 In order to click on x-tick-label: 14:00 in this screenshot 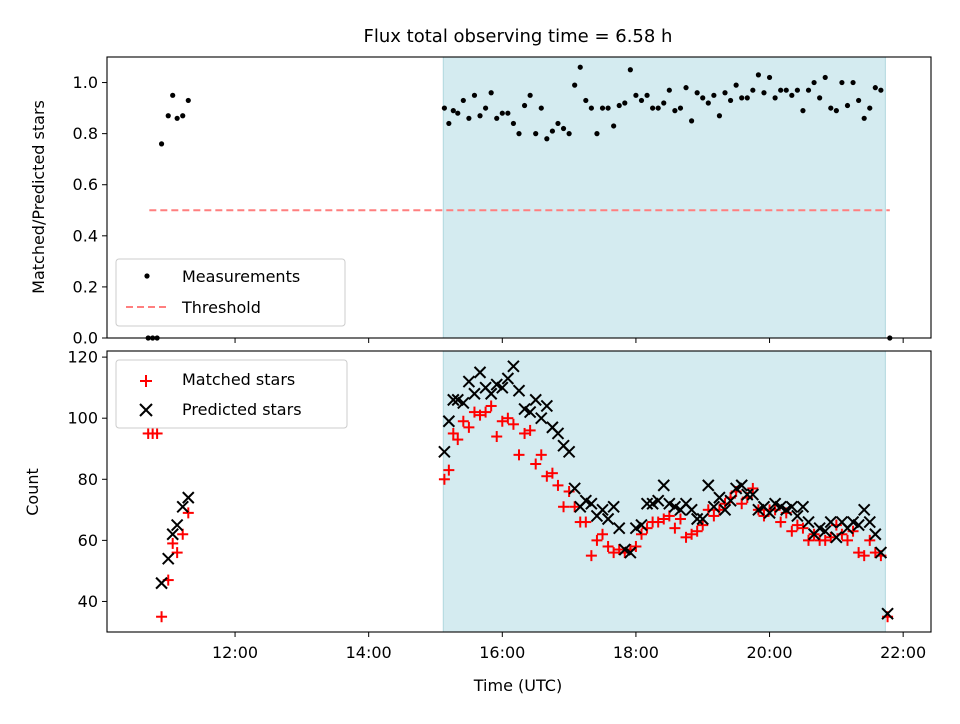, I will do `click(369, 652)`.